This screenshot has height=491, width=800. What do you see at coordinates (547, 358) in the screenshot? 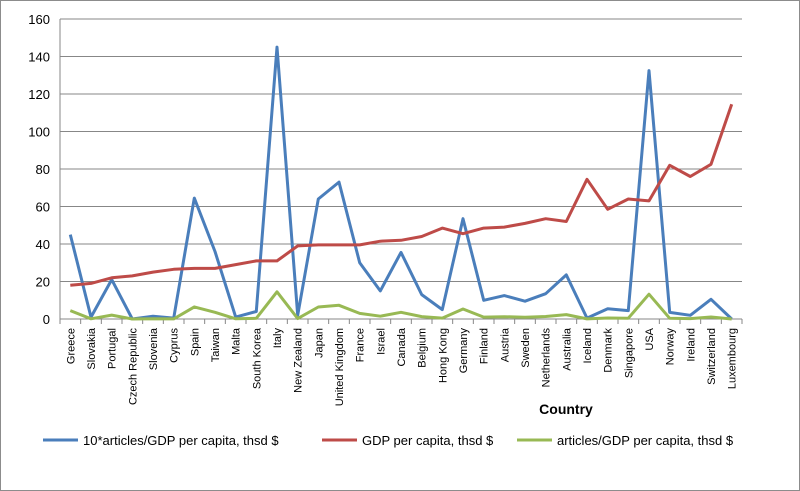
I see `x-tick-label: Netherlands` at bounding box center [547, 358].